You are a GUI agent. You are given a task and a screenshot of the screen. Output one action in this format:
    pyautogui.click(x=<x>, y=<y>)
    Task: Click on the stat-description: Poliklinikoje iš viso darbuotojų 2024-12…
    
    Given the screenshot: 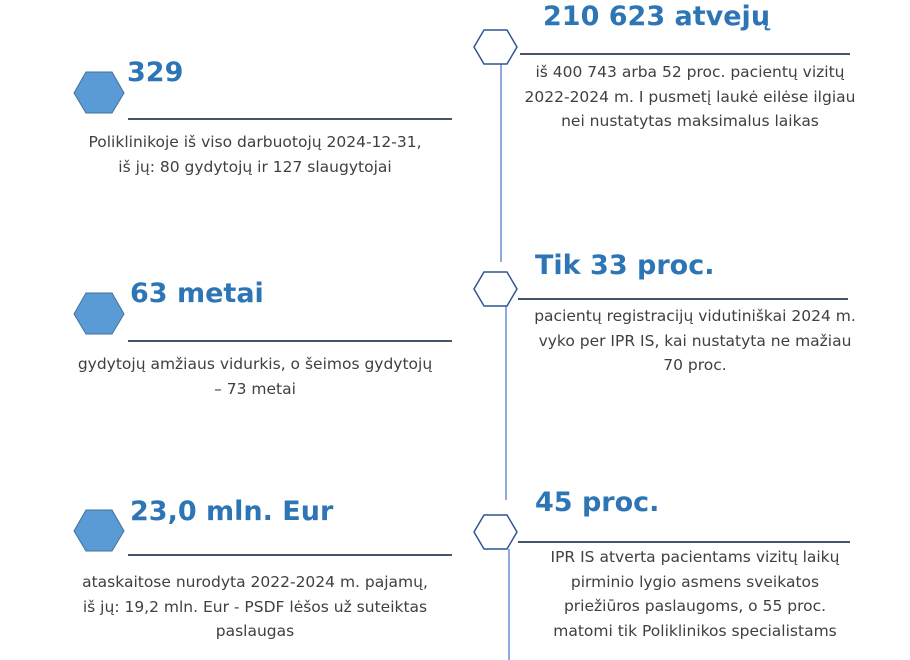 What is the action you would take?
    pyautogui.click(x=255, y=154)
    